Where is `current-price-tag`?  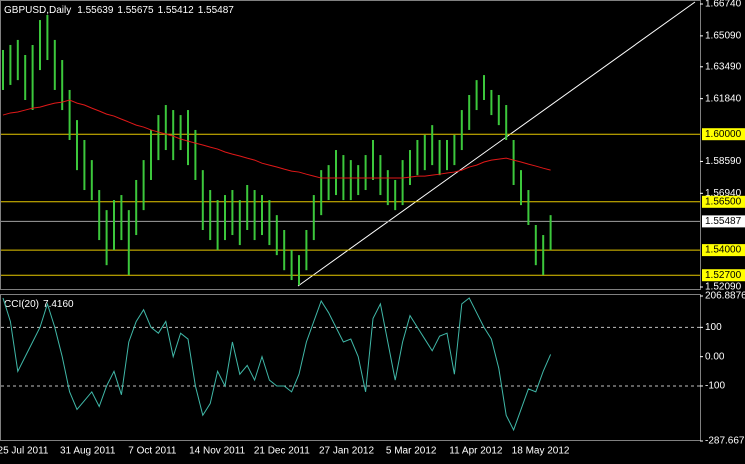
current-price-tag is located at coordinates (723, 221).